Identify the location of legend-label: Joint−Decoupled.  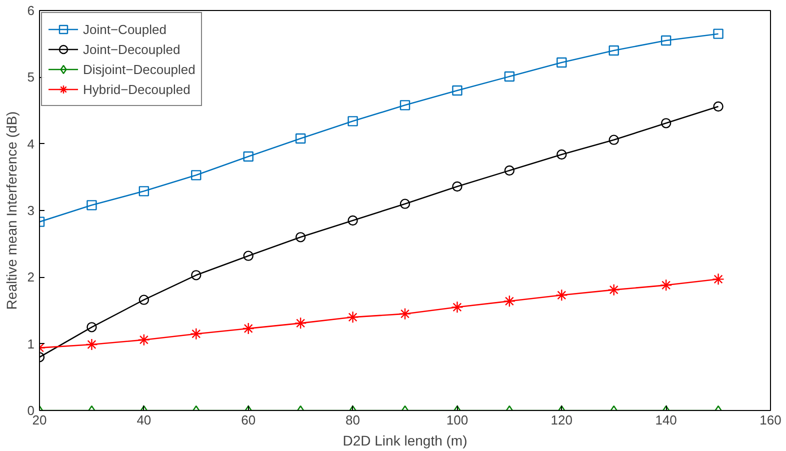
(131, 49).